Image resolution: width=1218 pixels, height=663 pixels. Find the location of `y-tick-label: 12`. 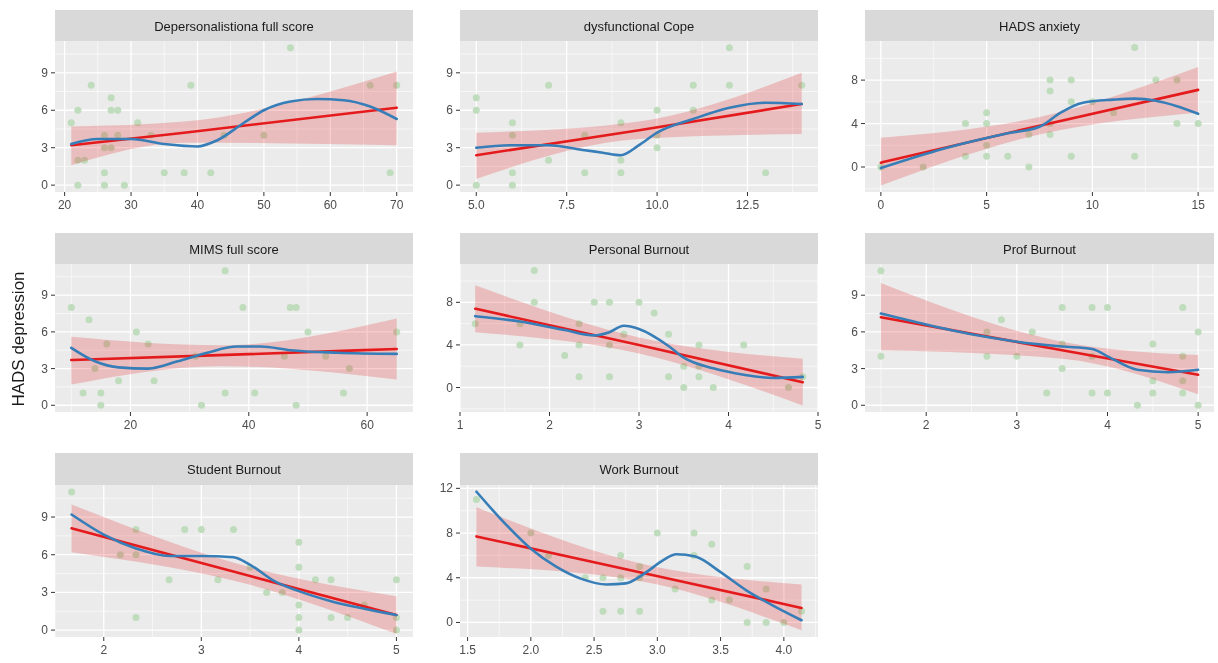

y-tick-label: 12 is located at coordinates (446, 488).